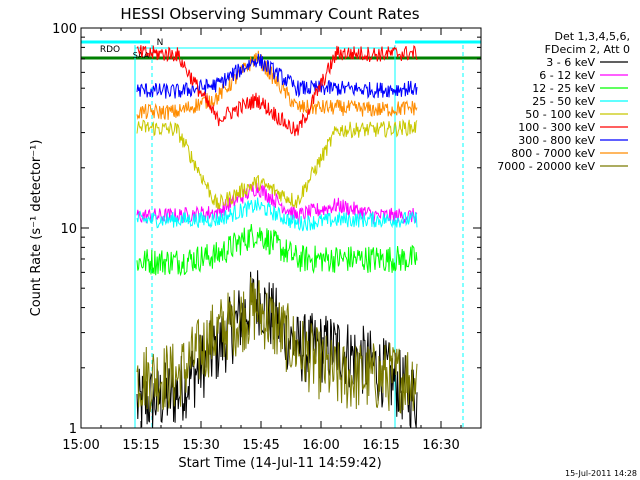 The width and height of the screenshot is (640, 480). Describe the element at coordinates (592, 36) in the screenshot. I see `legend-header: Det 1,3,4,5,6,` at that location.